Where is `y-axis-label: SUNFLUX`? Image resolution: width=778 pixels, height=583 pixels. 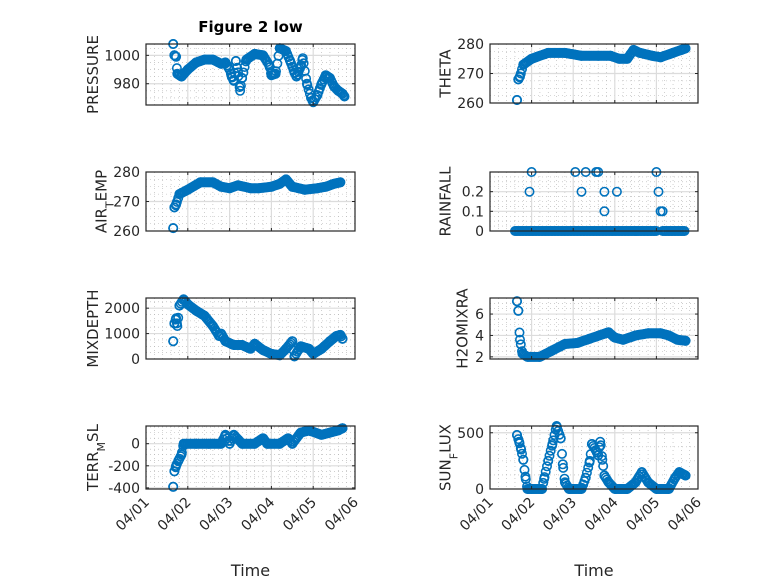 y-axis-label: SUNFLUX is located at coordinates (449, 457).